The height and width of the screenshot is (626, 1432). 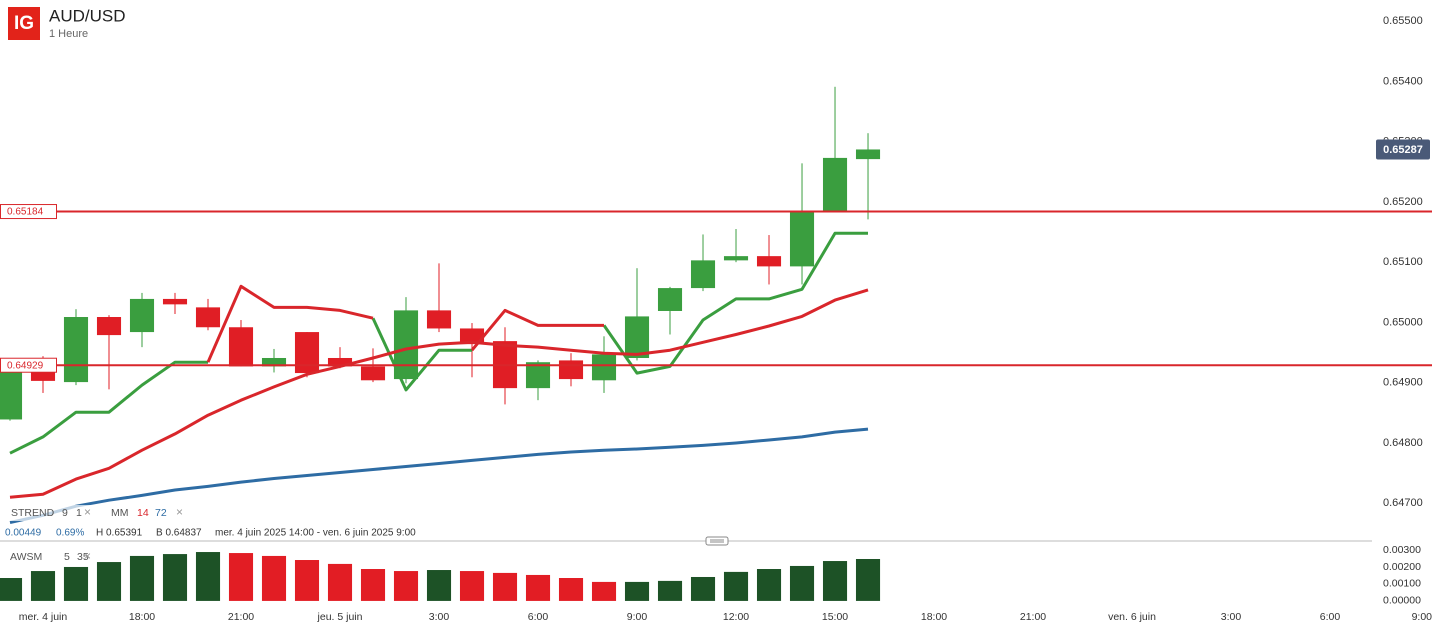 I want to click on y-tick-label: 0.00000, so click(x=1402, y=601).